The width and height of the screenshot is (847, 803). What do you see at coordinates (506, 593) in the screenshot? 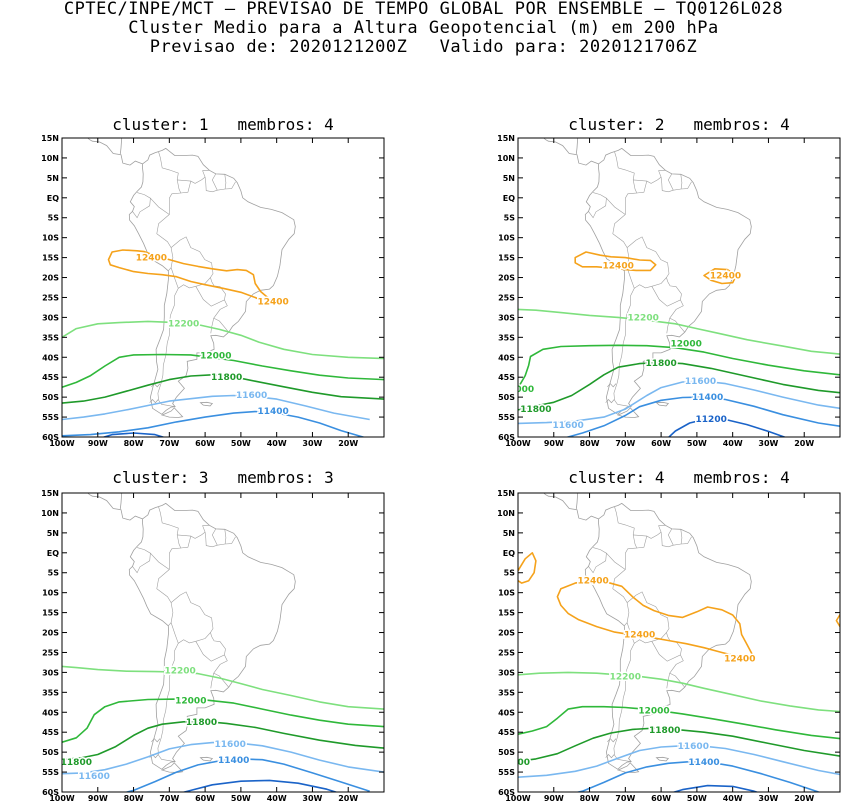
I see `lat-label: 10S` at bounding box center [506, 593].